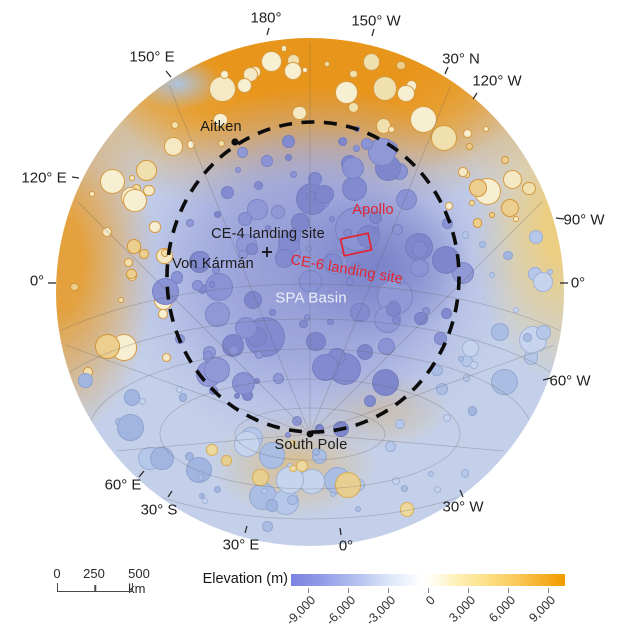 This screenshot has height=640, width=640. Describe the element at coordinates (461, 59) in the screenshot. I see `coord-label-30N: 30° N` at that location.